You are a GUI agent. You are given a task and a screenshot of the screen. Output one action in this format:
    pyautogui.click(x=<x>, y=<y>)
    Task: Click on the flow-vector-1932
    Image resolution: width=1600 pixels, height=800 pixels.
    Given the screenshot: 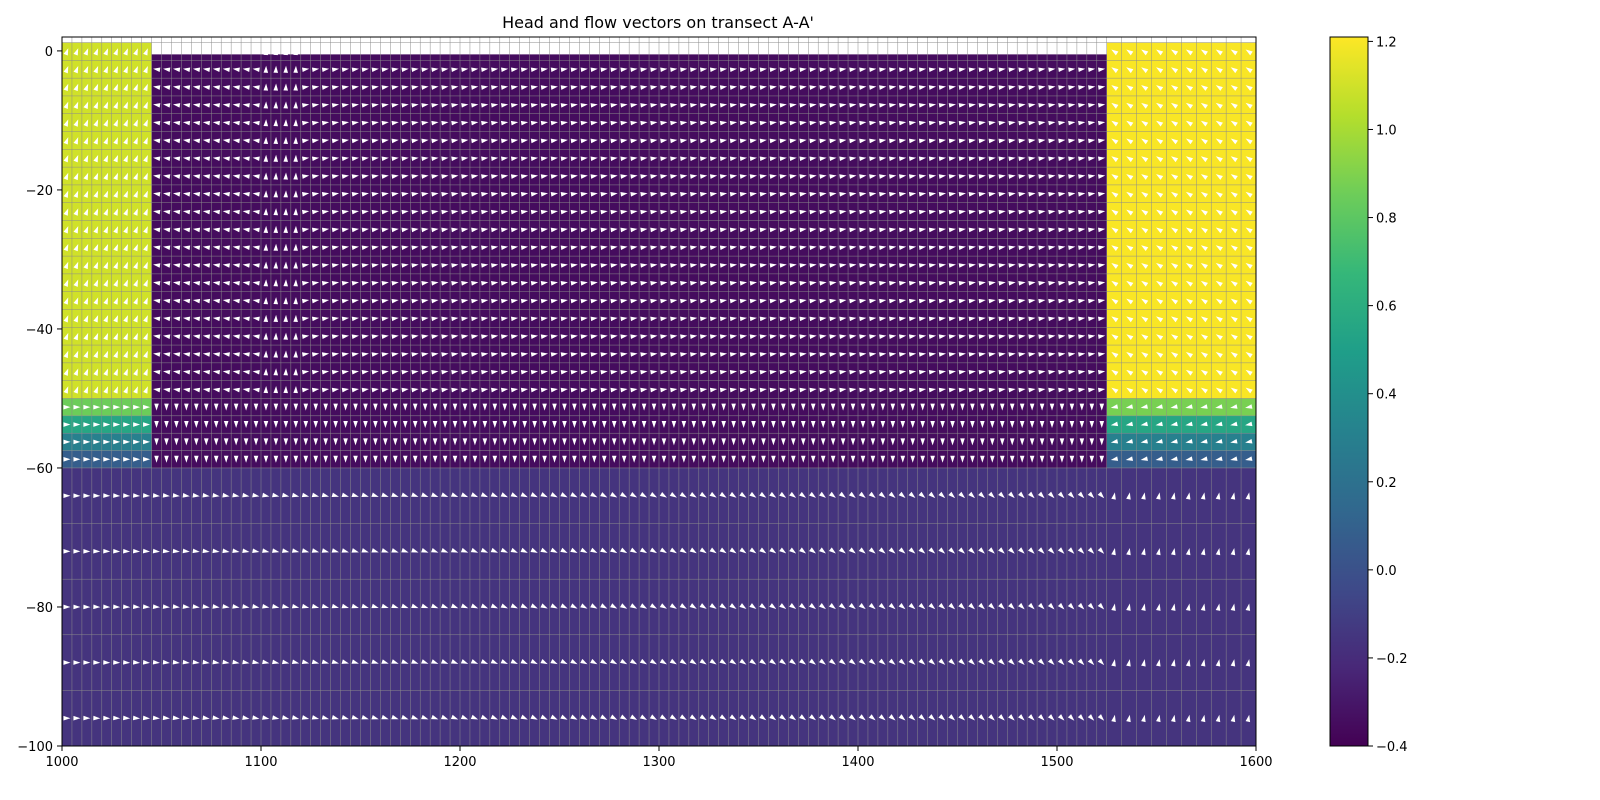 What is the action you would take?
    pyautogui.click(x=982, y=336)
    